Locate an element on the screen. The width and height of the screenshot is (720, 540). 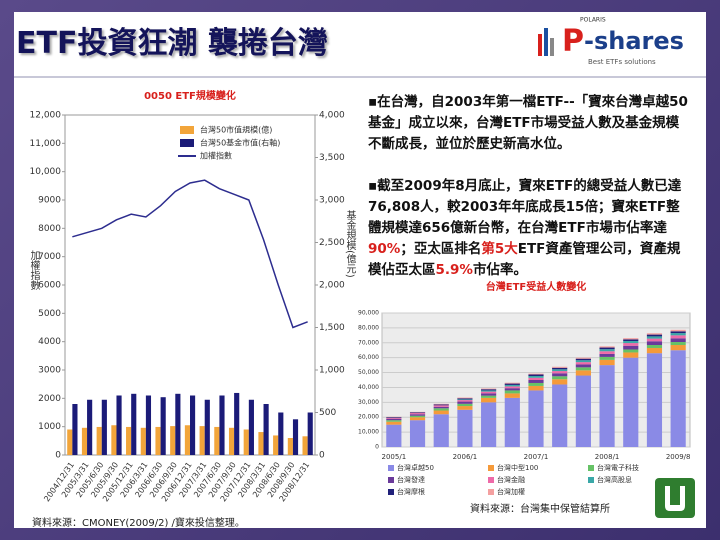
y-tick-label: 50,000 is located at coordinates (368, 372).